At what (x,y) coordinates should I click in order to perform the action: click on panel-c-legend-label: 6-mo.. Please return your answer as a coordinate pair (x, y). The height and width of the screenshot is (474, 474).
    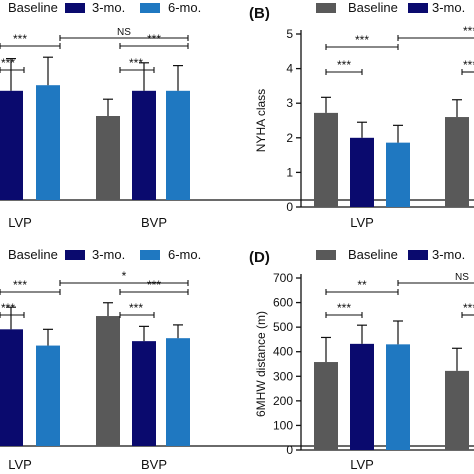
    Looking at the image, I should click on (184, 254).